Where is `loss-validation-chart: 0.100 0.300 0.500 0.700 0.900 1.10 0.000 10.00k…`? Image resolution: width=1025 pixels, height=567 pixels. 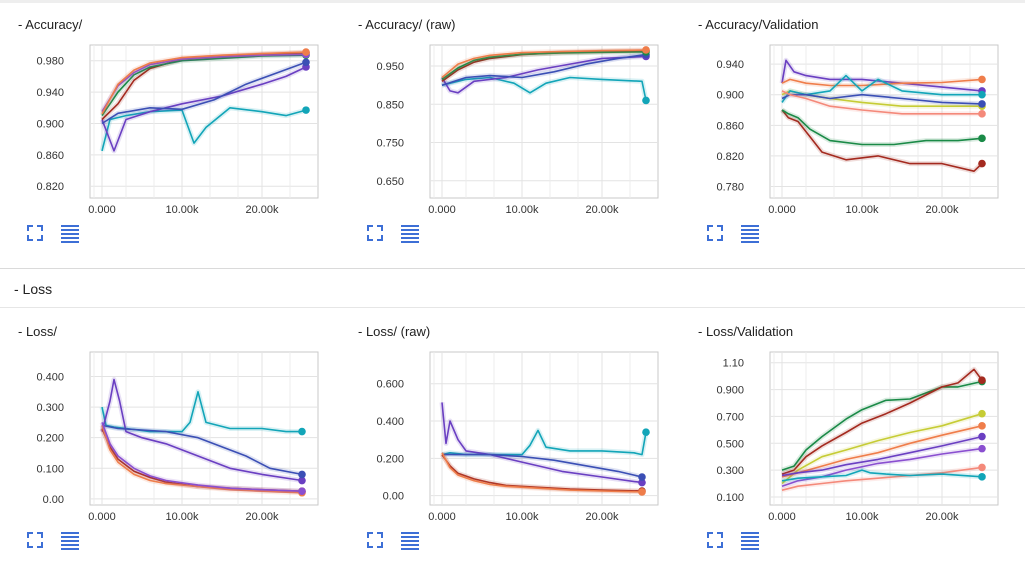
loss-validation-chart: 0.100 0.300 0.500 0.700 0.900 1.10 0.000 10.00k… is located at coordinates (857, 437).